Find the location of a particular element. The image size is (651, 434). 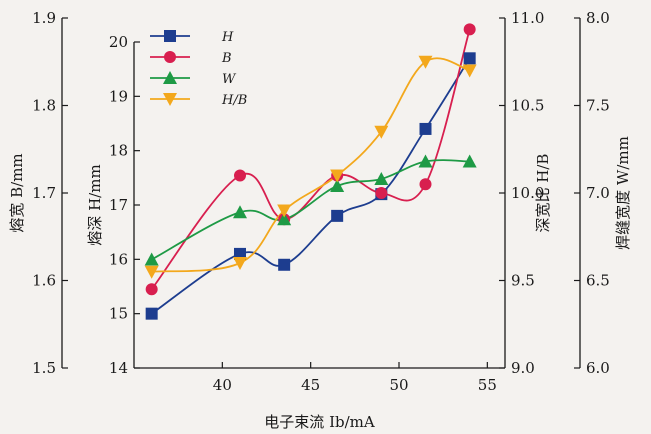

depth-axis-H-tick-label: 18 is located at coordinates (118, 151).